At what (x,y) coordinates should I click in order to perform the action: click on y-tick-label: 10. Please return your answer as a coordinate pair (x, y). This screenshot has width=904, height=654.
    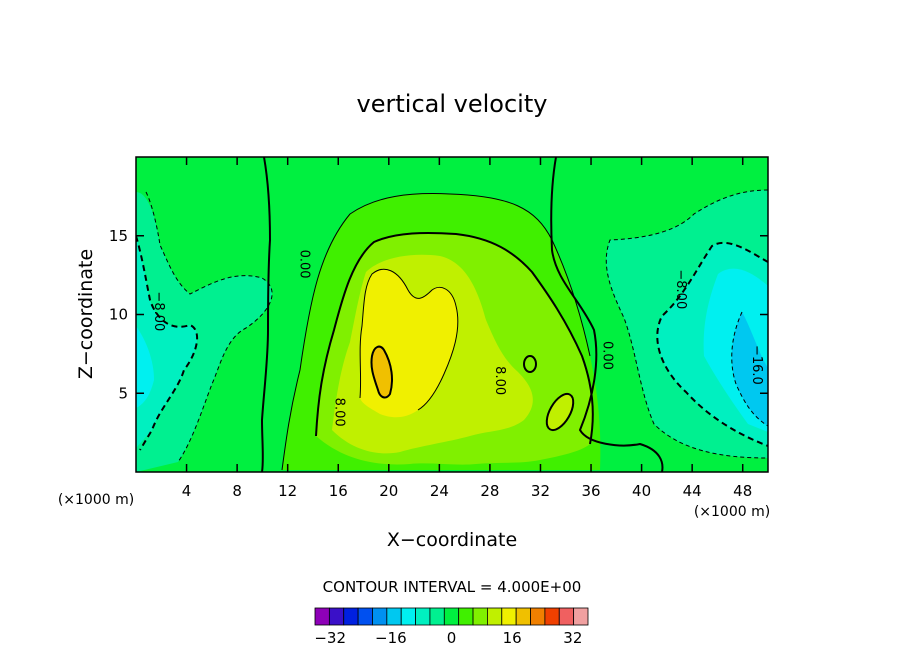
    Looking at the image, I should click on (118, 315).